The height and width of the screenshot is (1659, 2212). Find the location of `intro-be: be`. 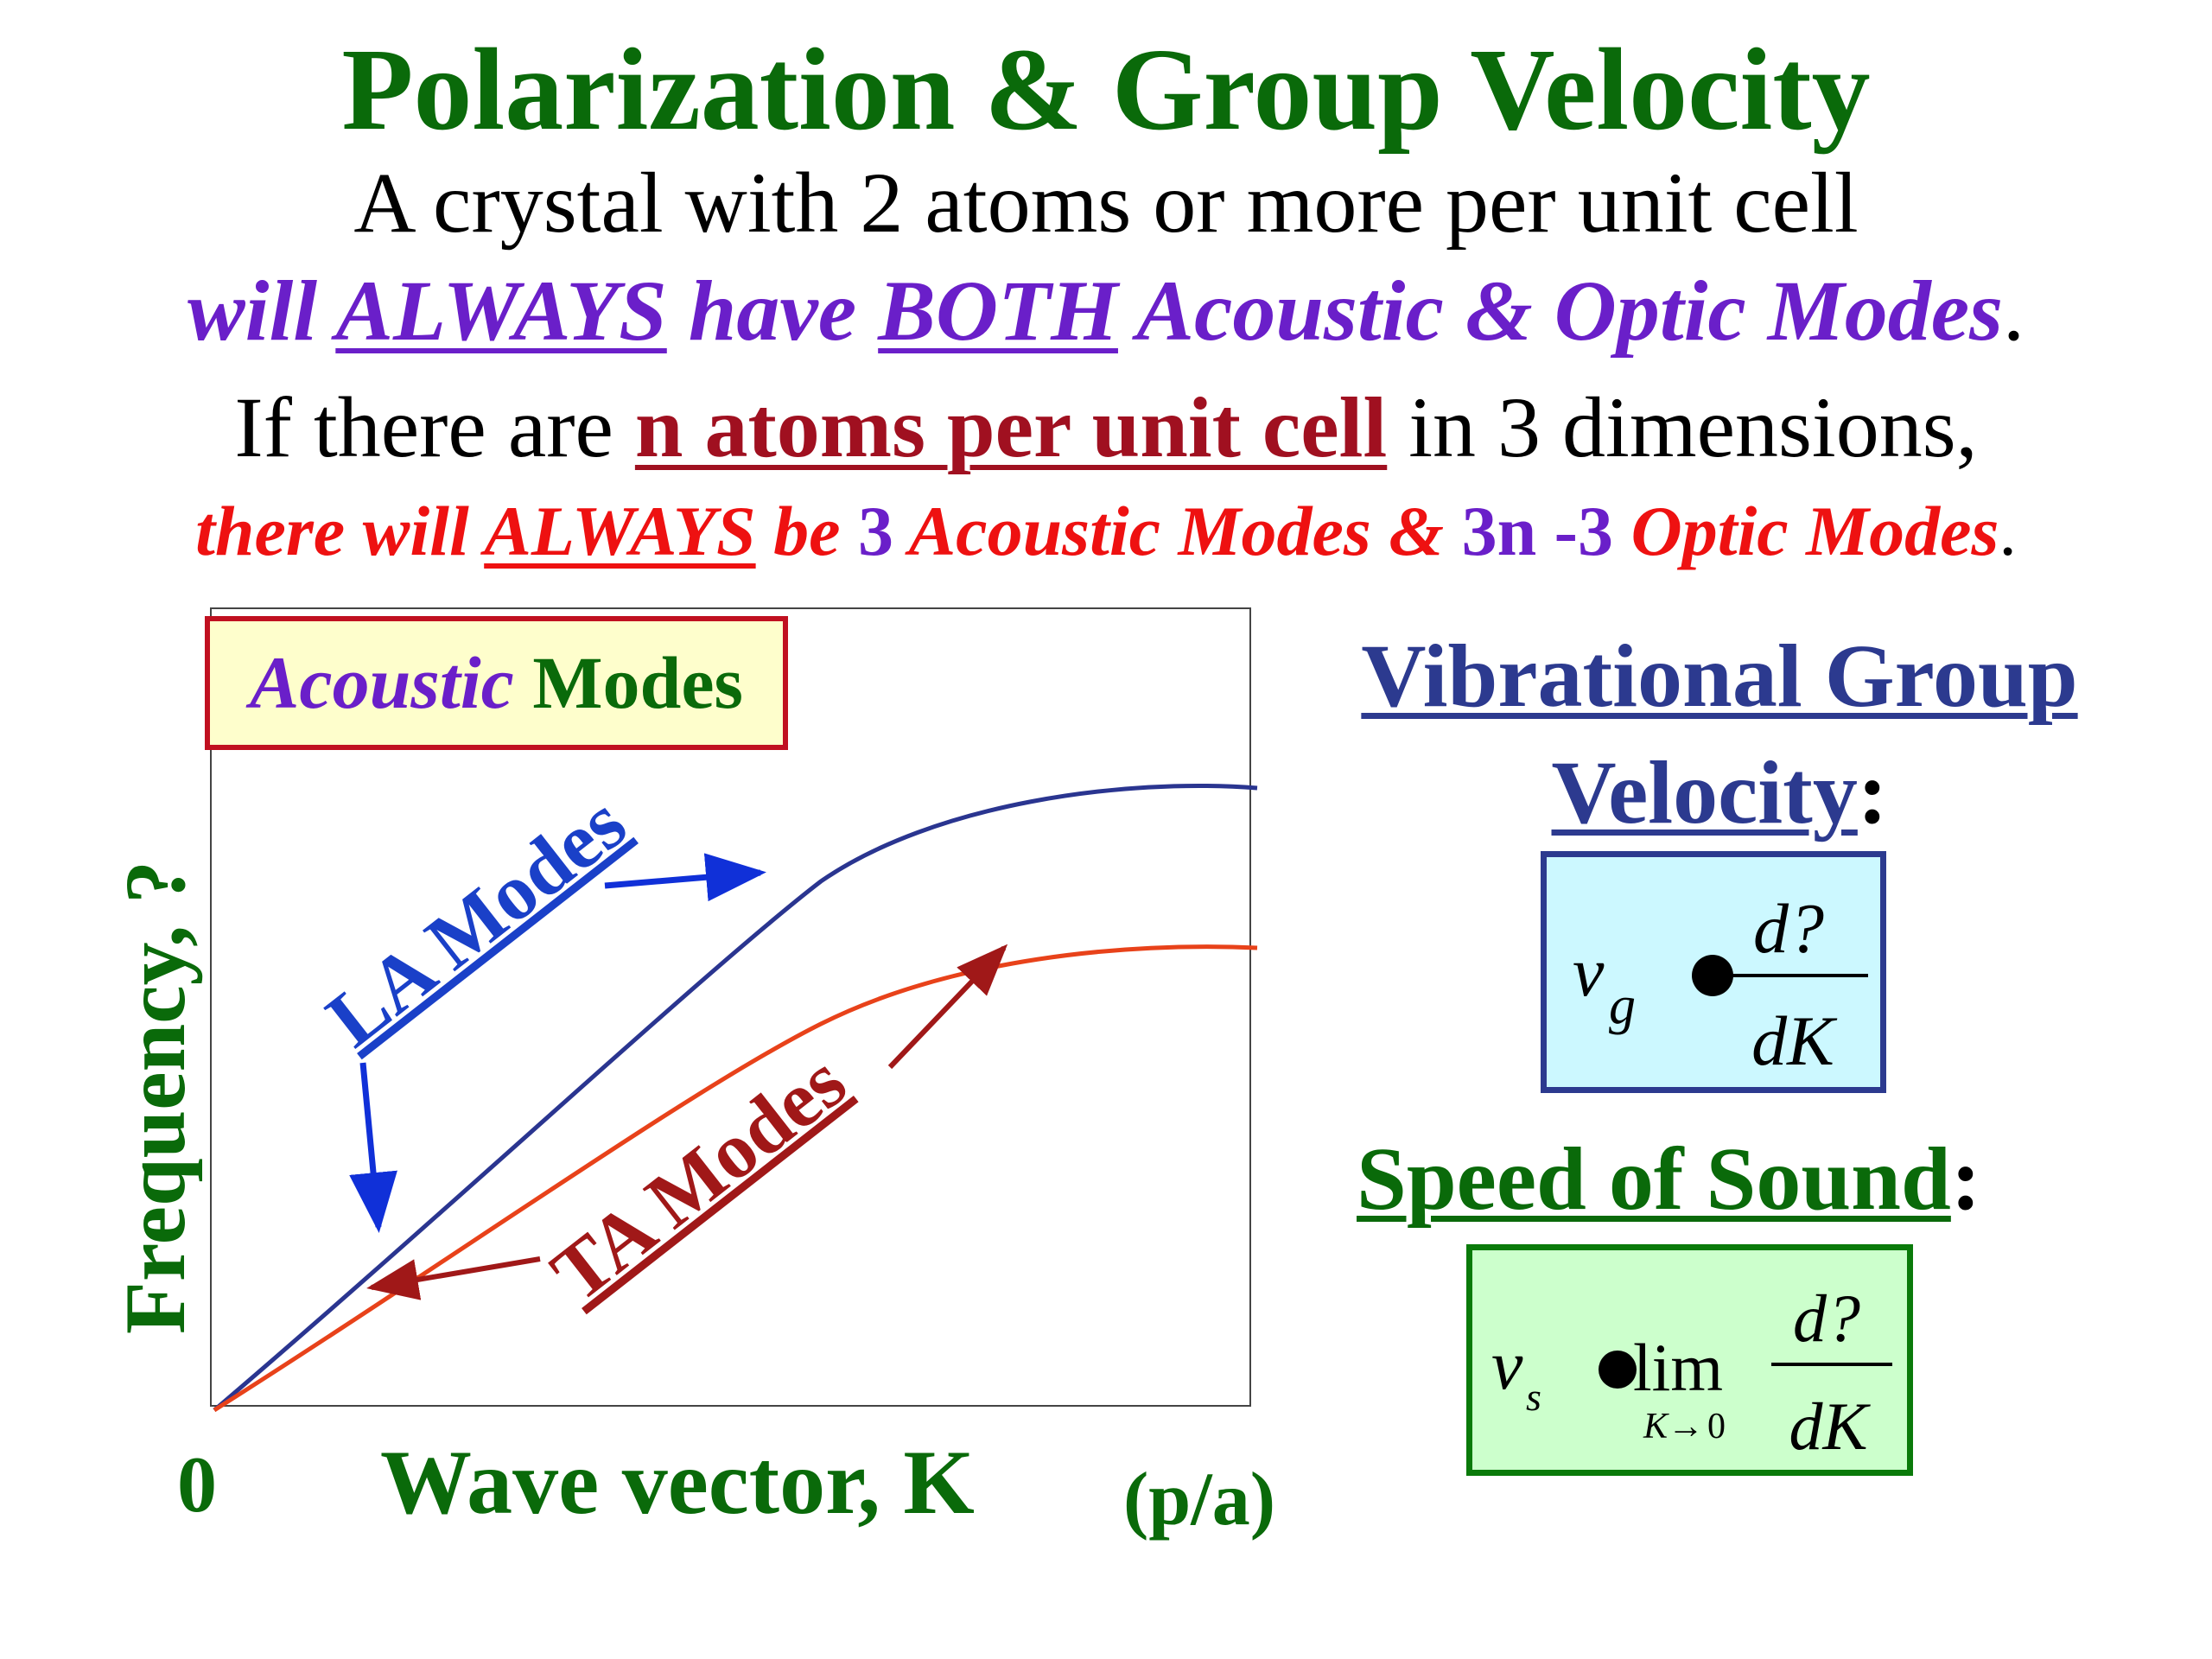

intro-be: be is located at coordinates (807, 531).